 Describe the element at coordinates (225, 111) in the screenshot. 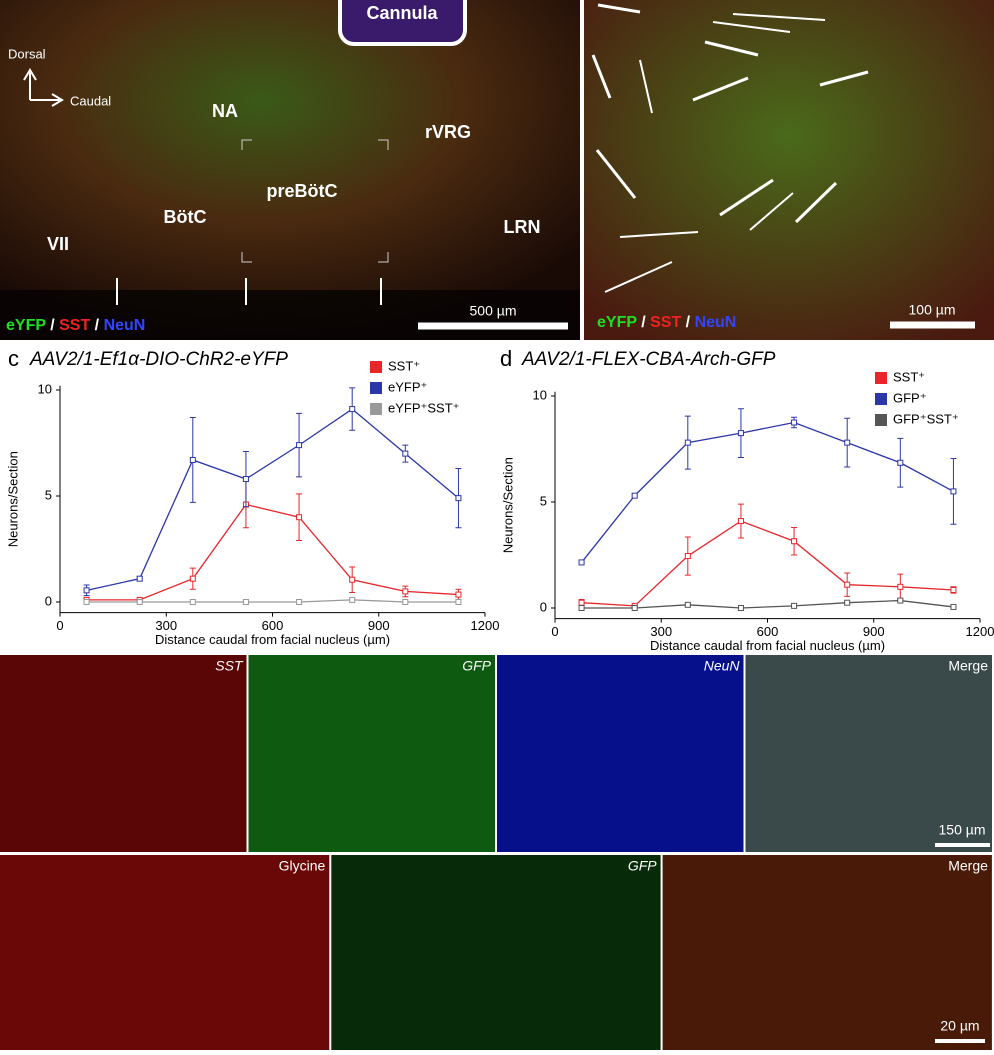

I see `region-label: NA` at that location.